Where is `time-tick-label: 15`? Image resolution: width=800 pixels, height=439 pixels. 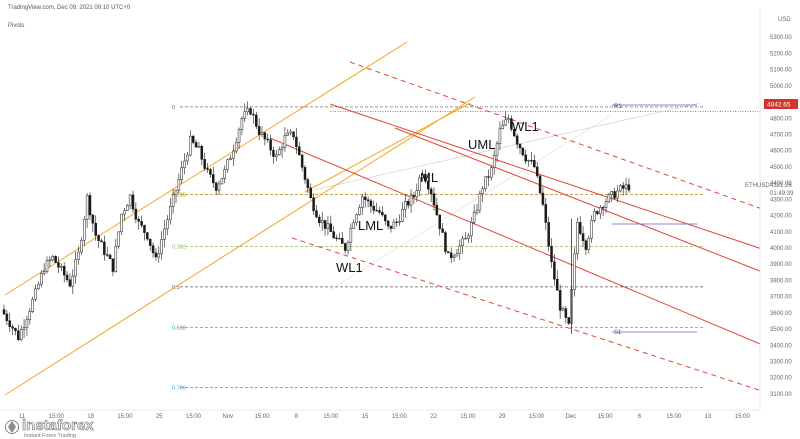 time-tick-label: 15 is located at coordinates (365, 417).